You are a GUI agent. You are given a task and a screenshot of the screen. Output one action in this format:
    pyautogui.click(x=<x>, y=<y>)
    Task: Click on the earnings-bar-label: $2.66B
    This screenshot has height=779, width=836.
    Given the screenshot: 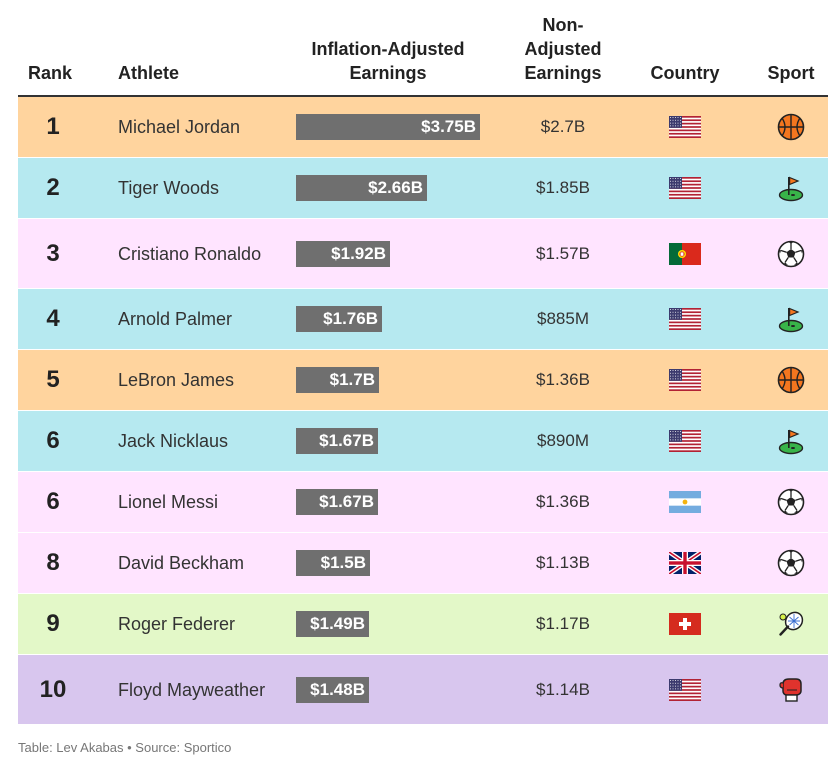 What is the action you would take?
    pyautogui.click(x=395, y=187)
    